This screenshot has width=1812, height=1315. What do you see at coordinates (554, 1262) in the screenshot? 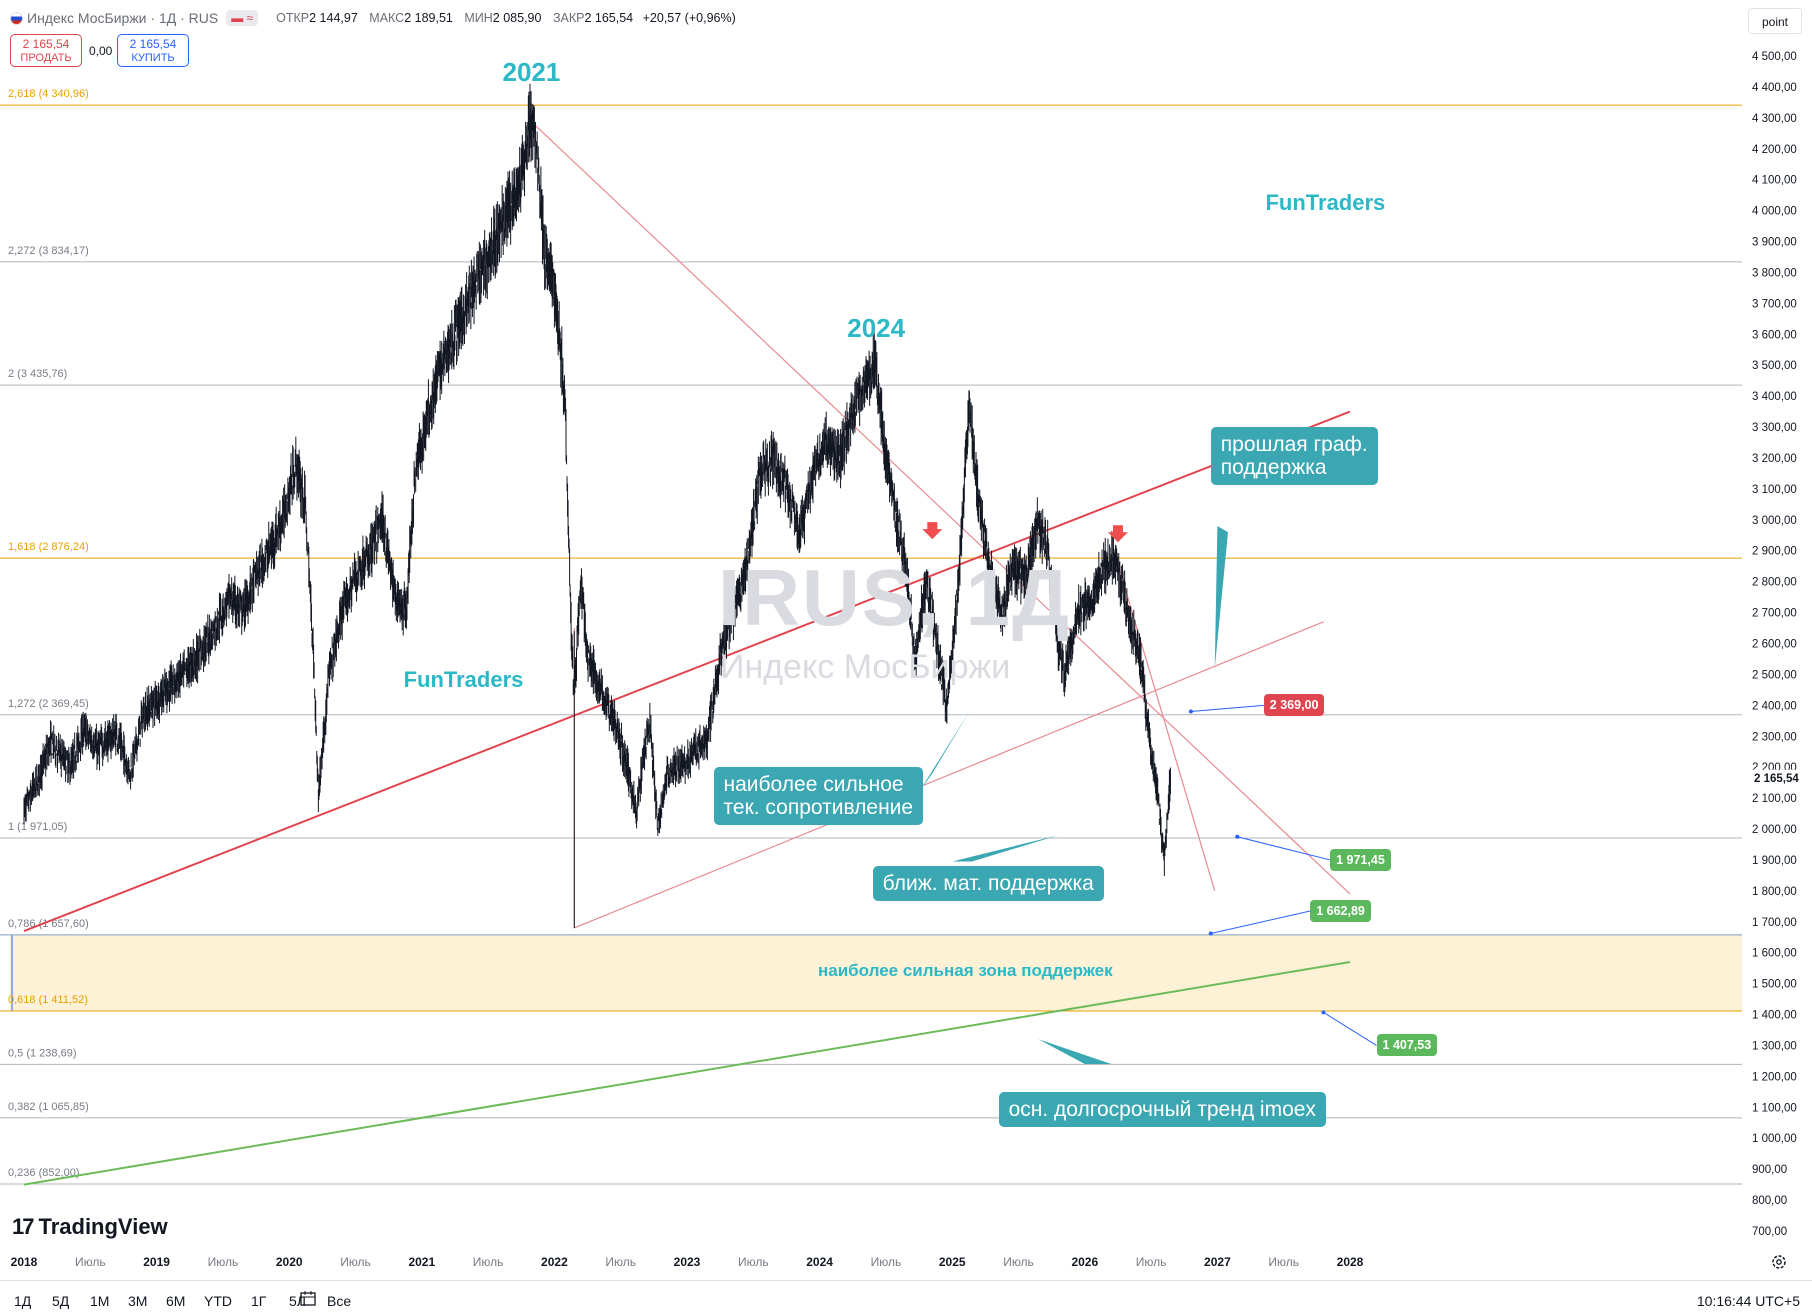
I see `x-tick-label: 2022` at bounding box center [554, 1262].